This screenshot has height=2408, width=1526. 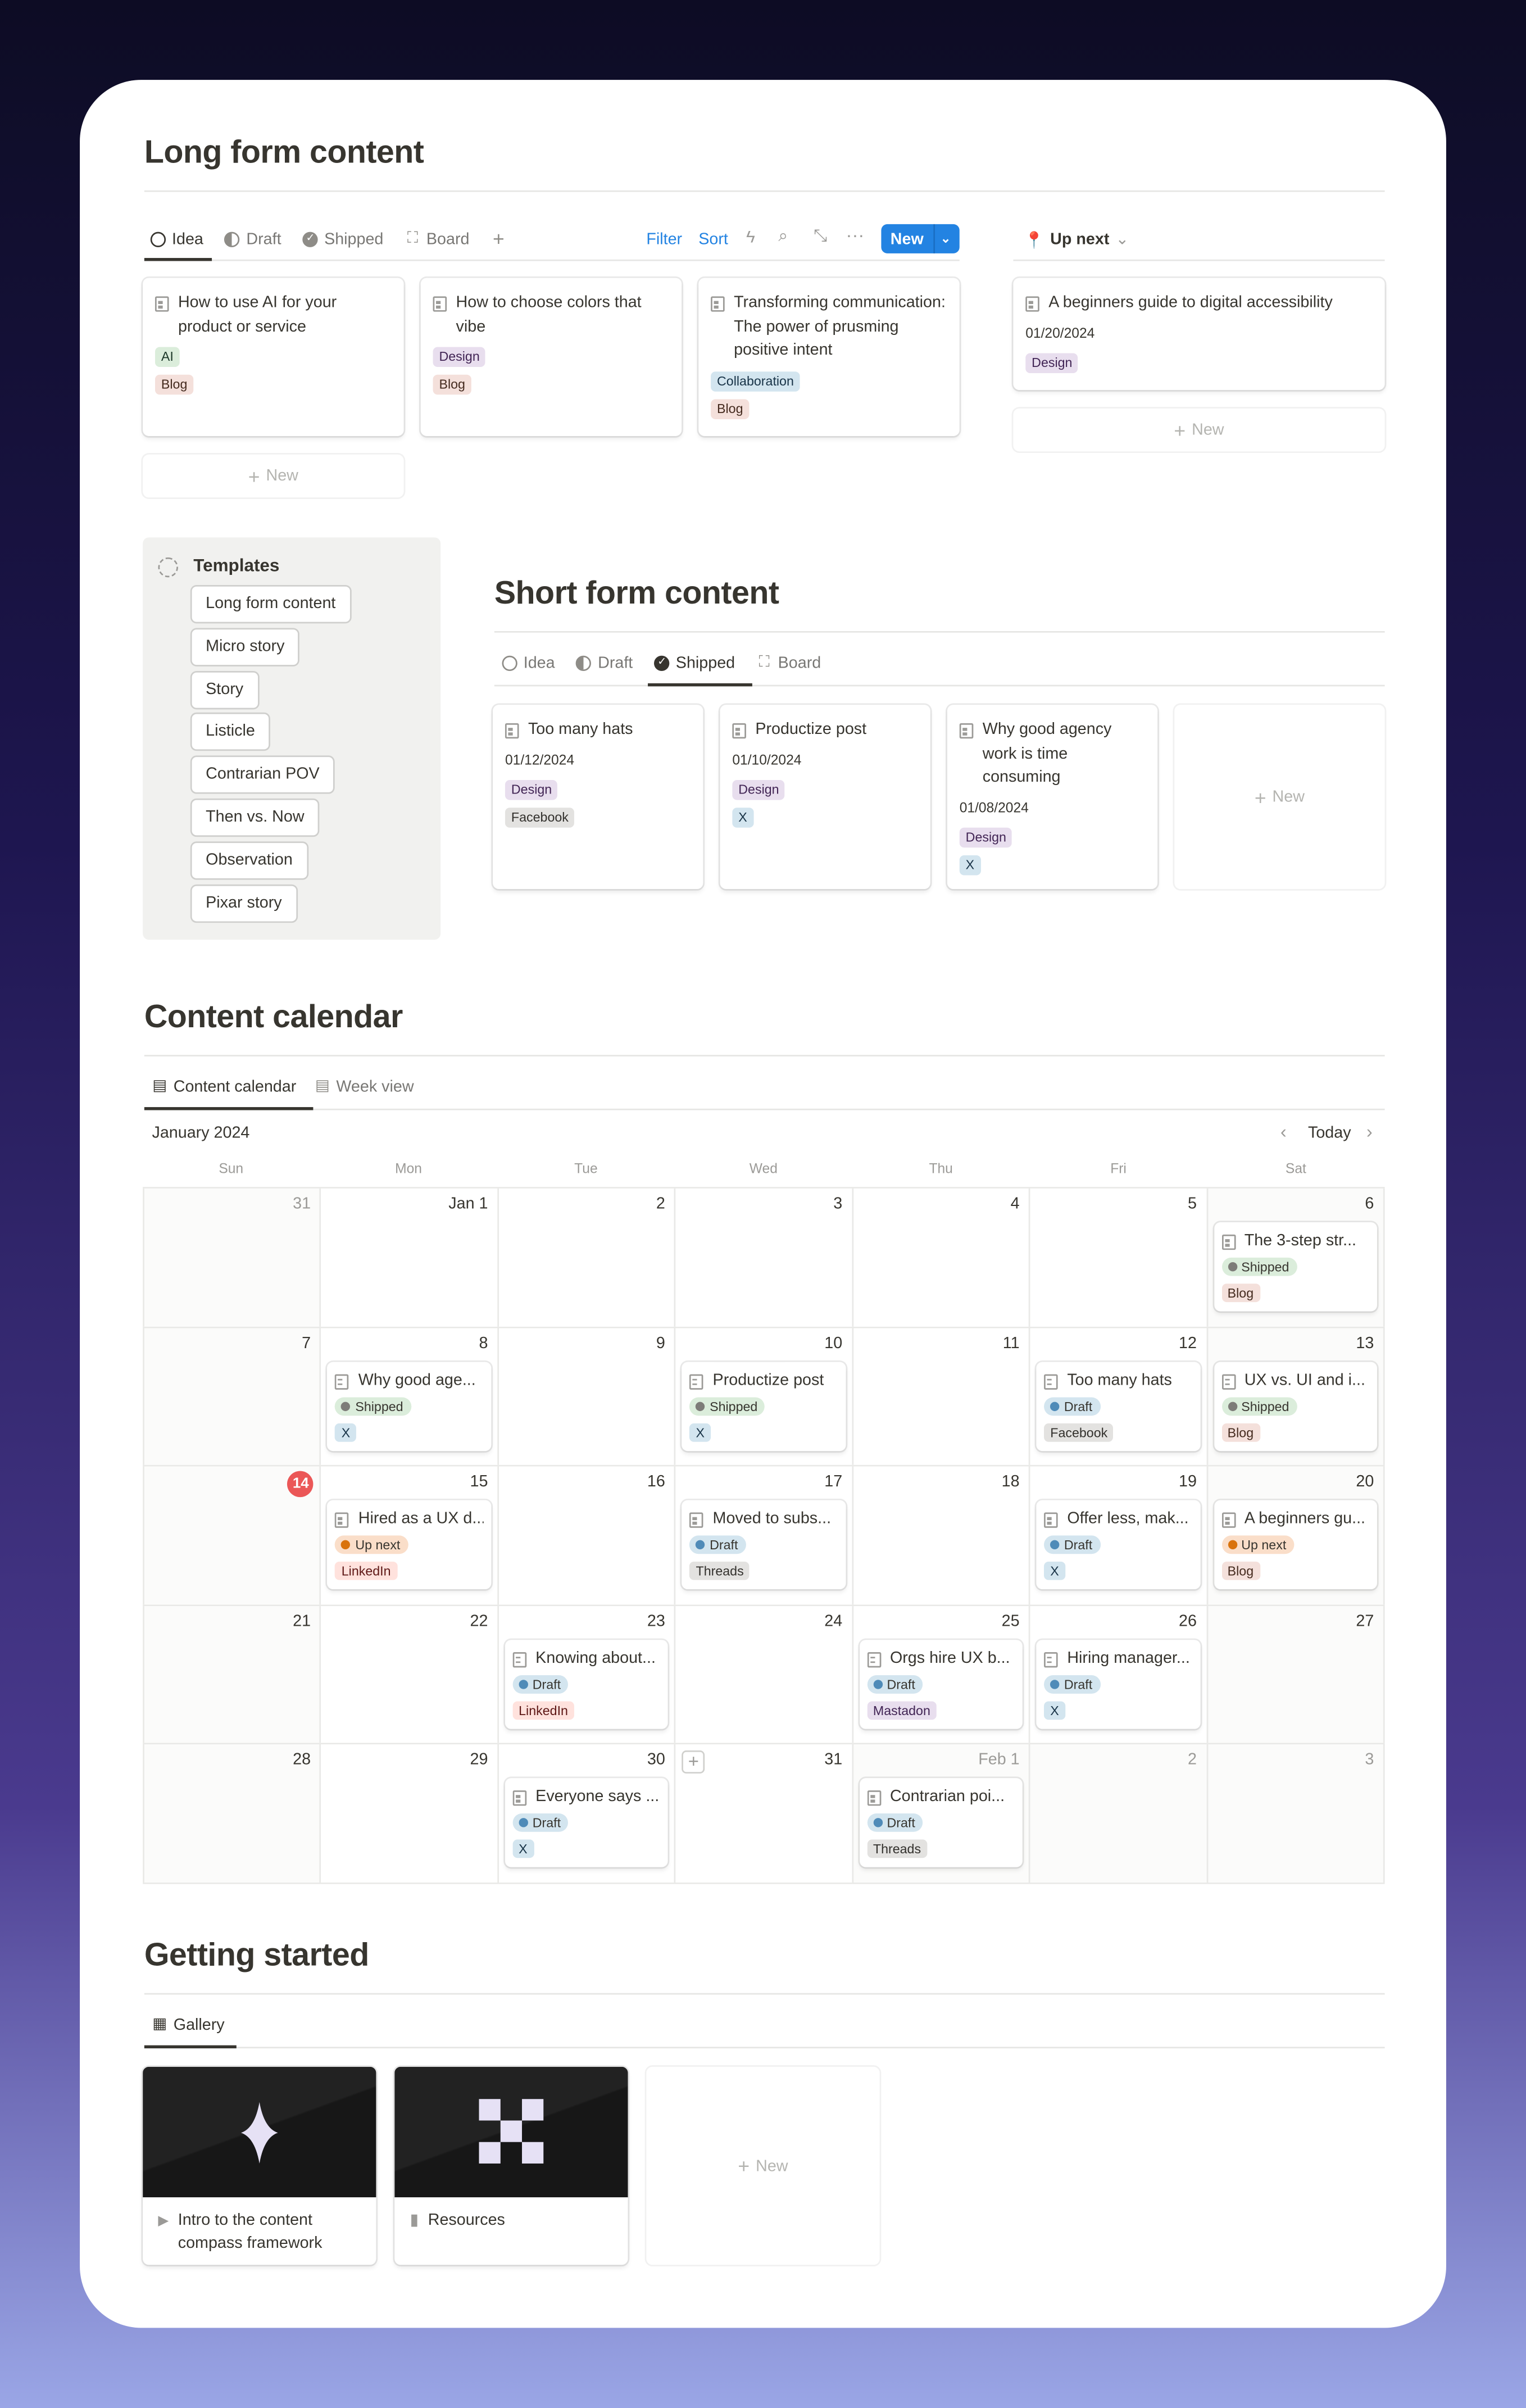 I want to click on calendar-event-card: The 3-step str... Shipped Blog, so click(x=1295, y=1267).